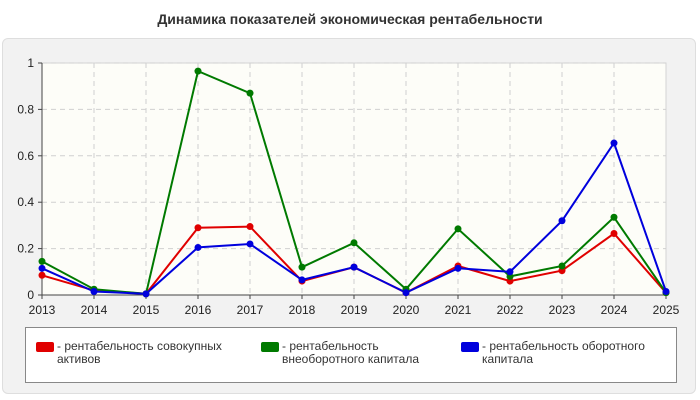 Image resolution: width=700 pixels, height=400 pixels. What do you see at coordinates (25, 179) in the screenshot?
I see `y-tick-labels: 0 0.2 0.4 0.6 0.8 1` at bounding box center [25, 179].